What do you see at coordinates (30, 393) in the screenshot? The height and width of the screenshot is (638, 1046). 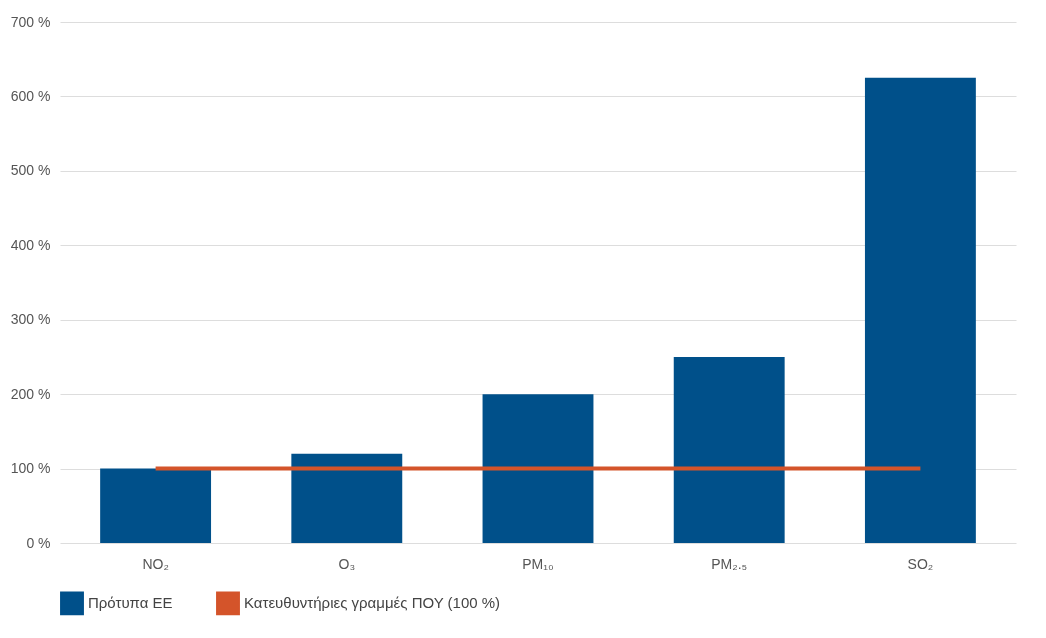 I see `y-tick-label: 200 %` at bounding box center [30, 393].